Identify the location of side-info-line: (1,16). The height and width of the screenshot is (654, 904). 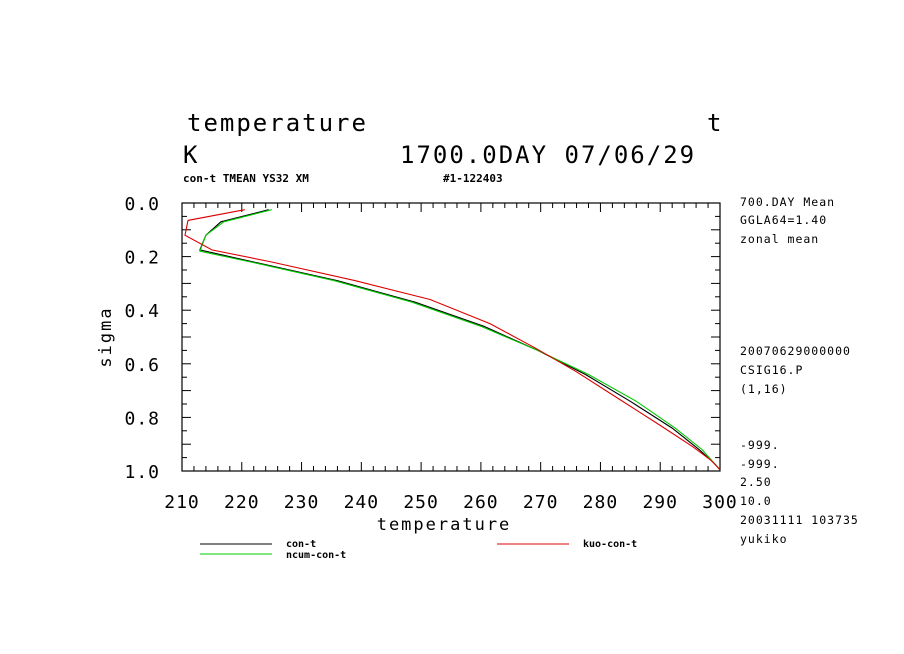
(764, 389).